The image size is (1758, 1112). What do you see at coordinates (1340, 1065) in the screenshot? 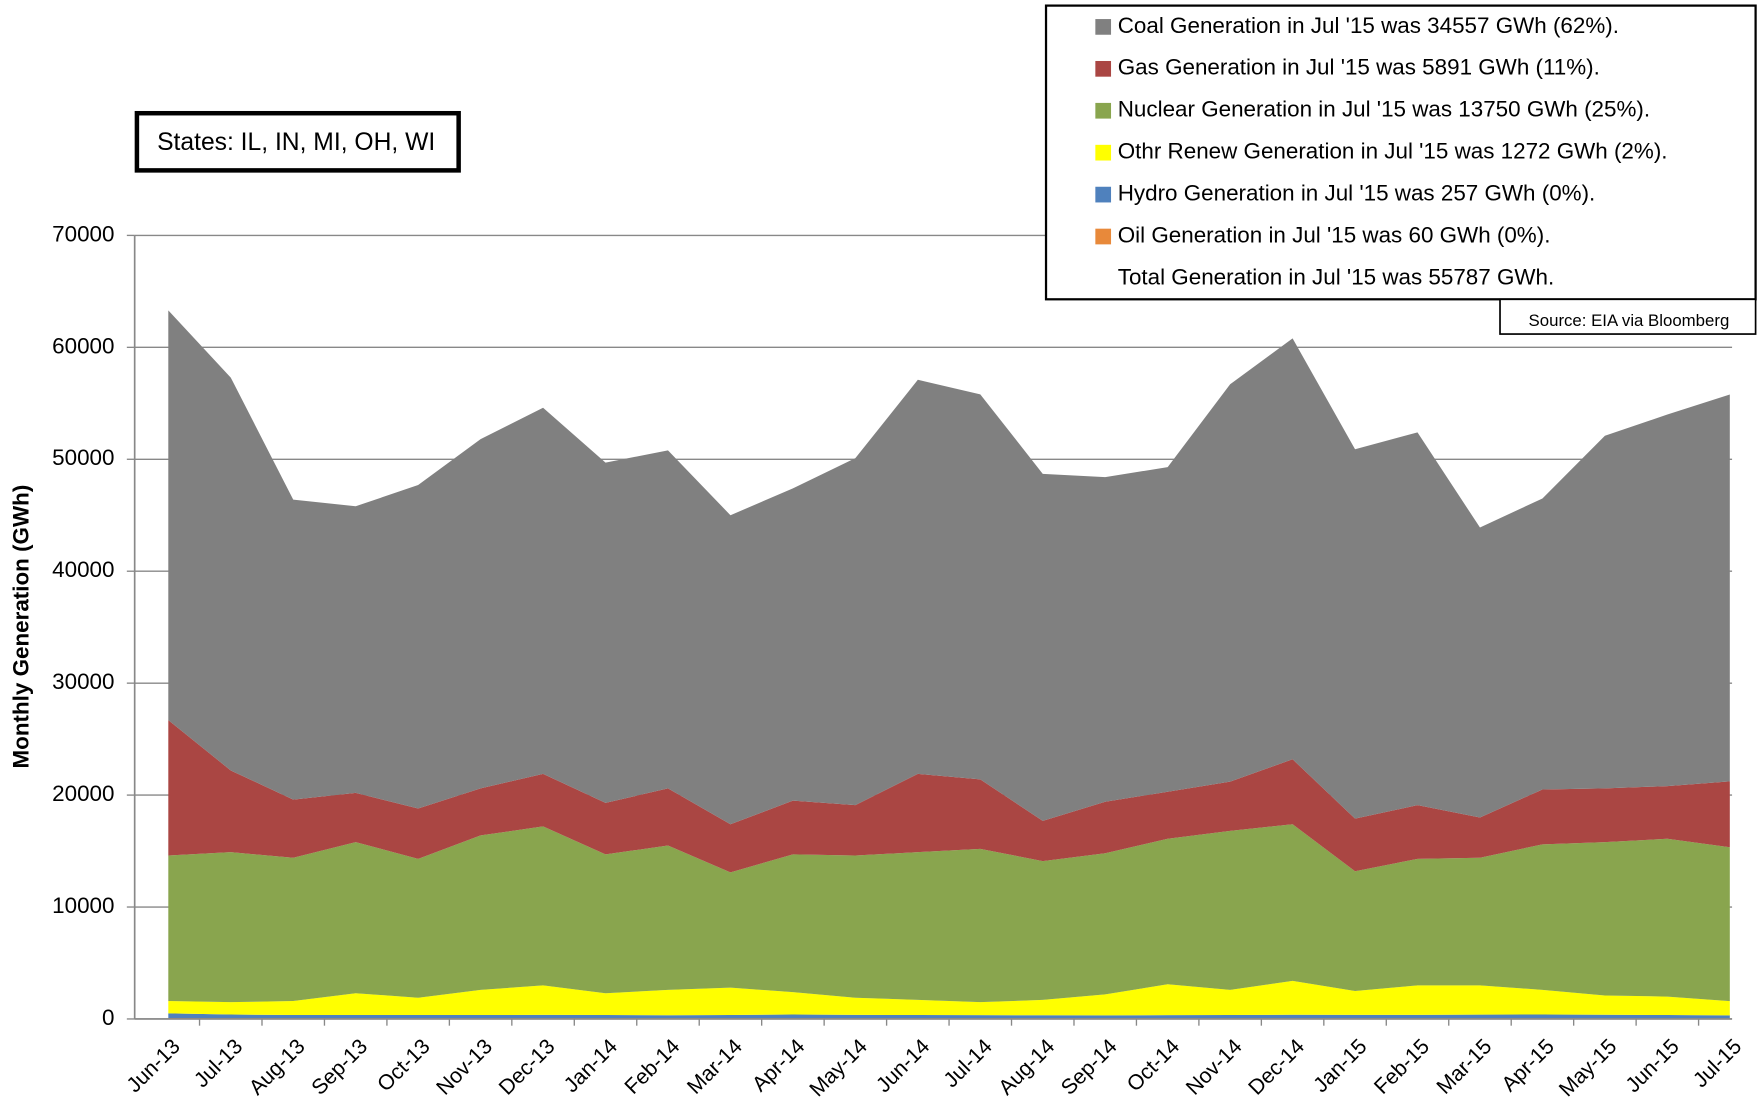
I see `x-tick-label: Jan-15` at bounding box center [1340, 1065].